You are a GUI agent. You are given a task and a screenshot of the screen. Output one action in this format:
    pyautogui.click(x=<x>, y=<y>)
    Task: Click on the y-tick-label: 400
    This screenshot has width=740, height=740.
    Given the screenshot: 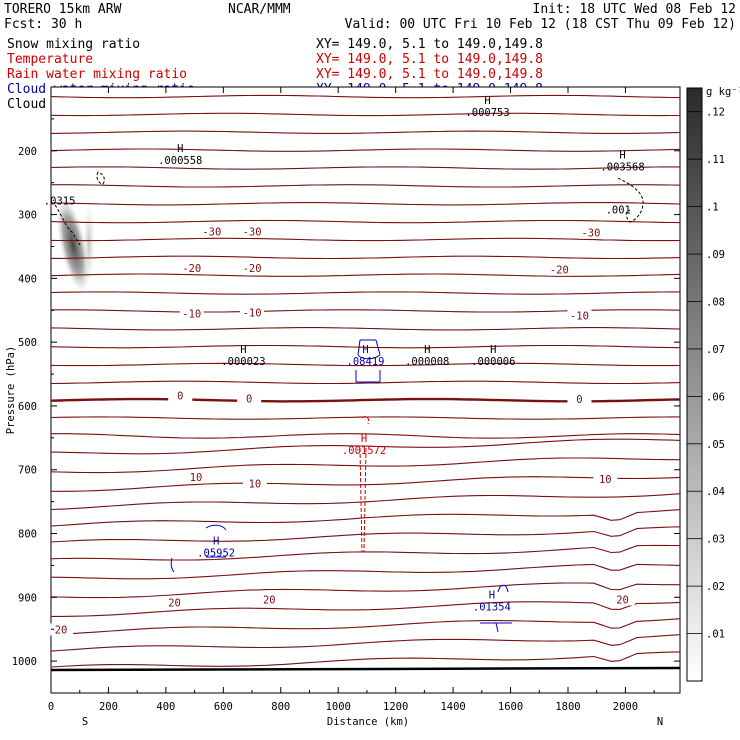 What is the action you would take?
    pyautogui.click(x=27, y=279)
    